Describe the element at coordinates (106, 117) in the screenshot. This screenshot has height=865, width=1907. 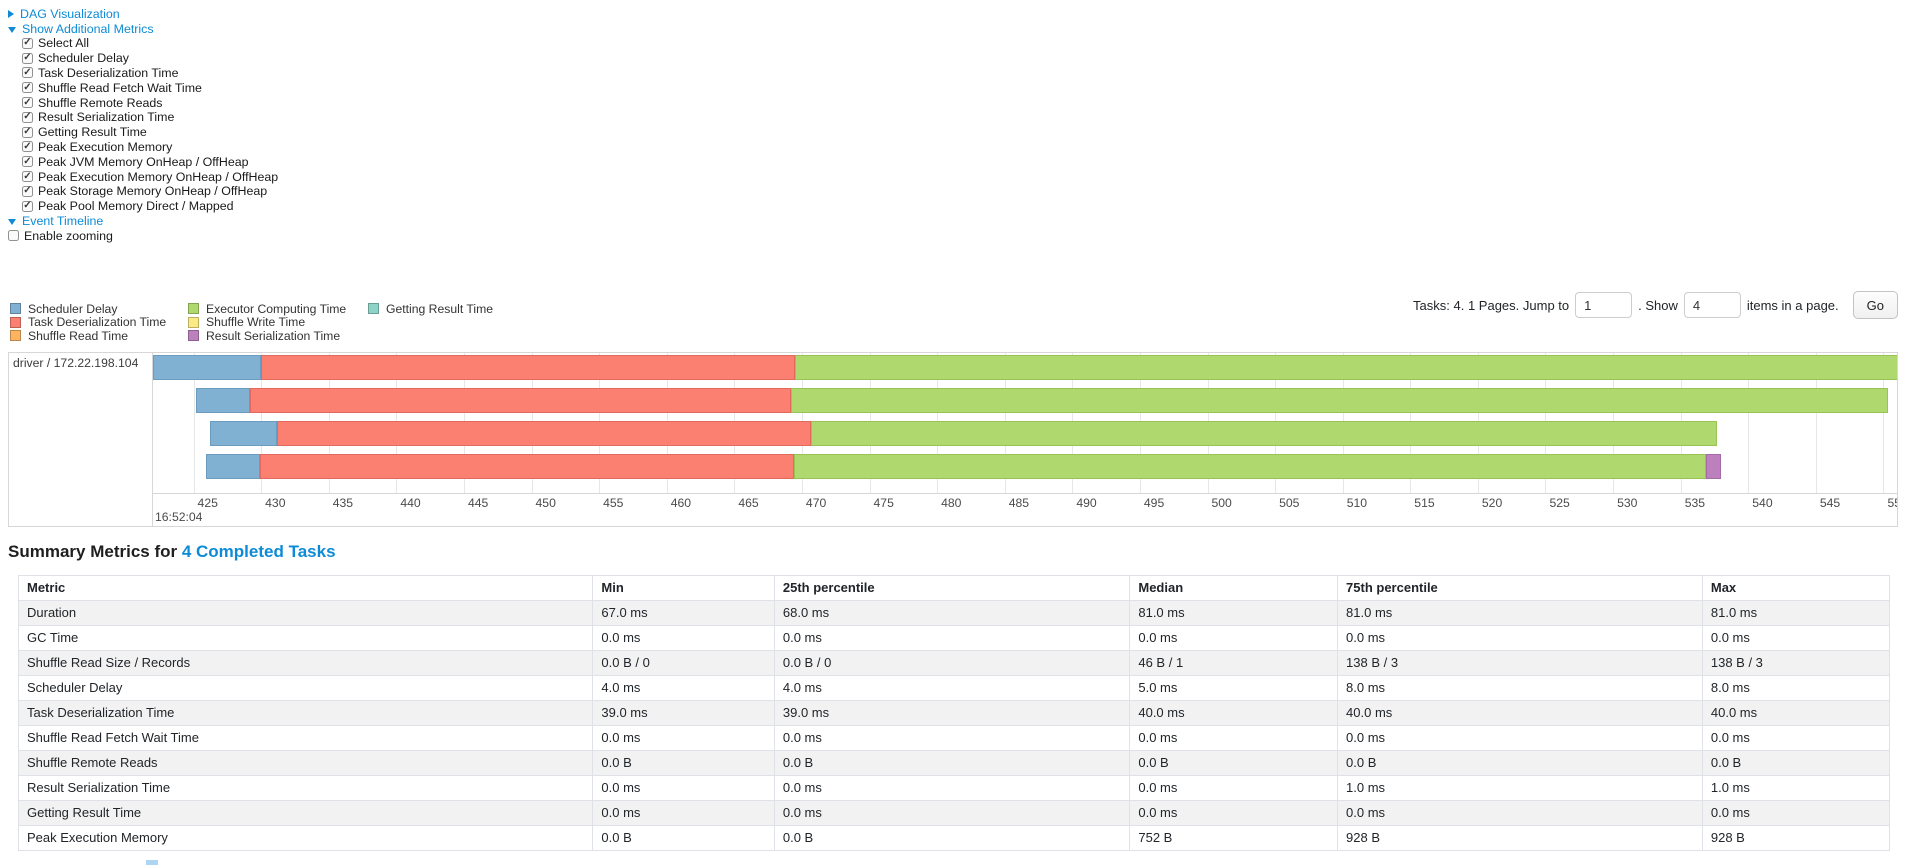
I see `metric-checkbox-label: Result Serialization Time` at that location.